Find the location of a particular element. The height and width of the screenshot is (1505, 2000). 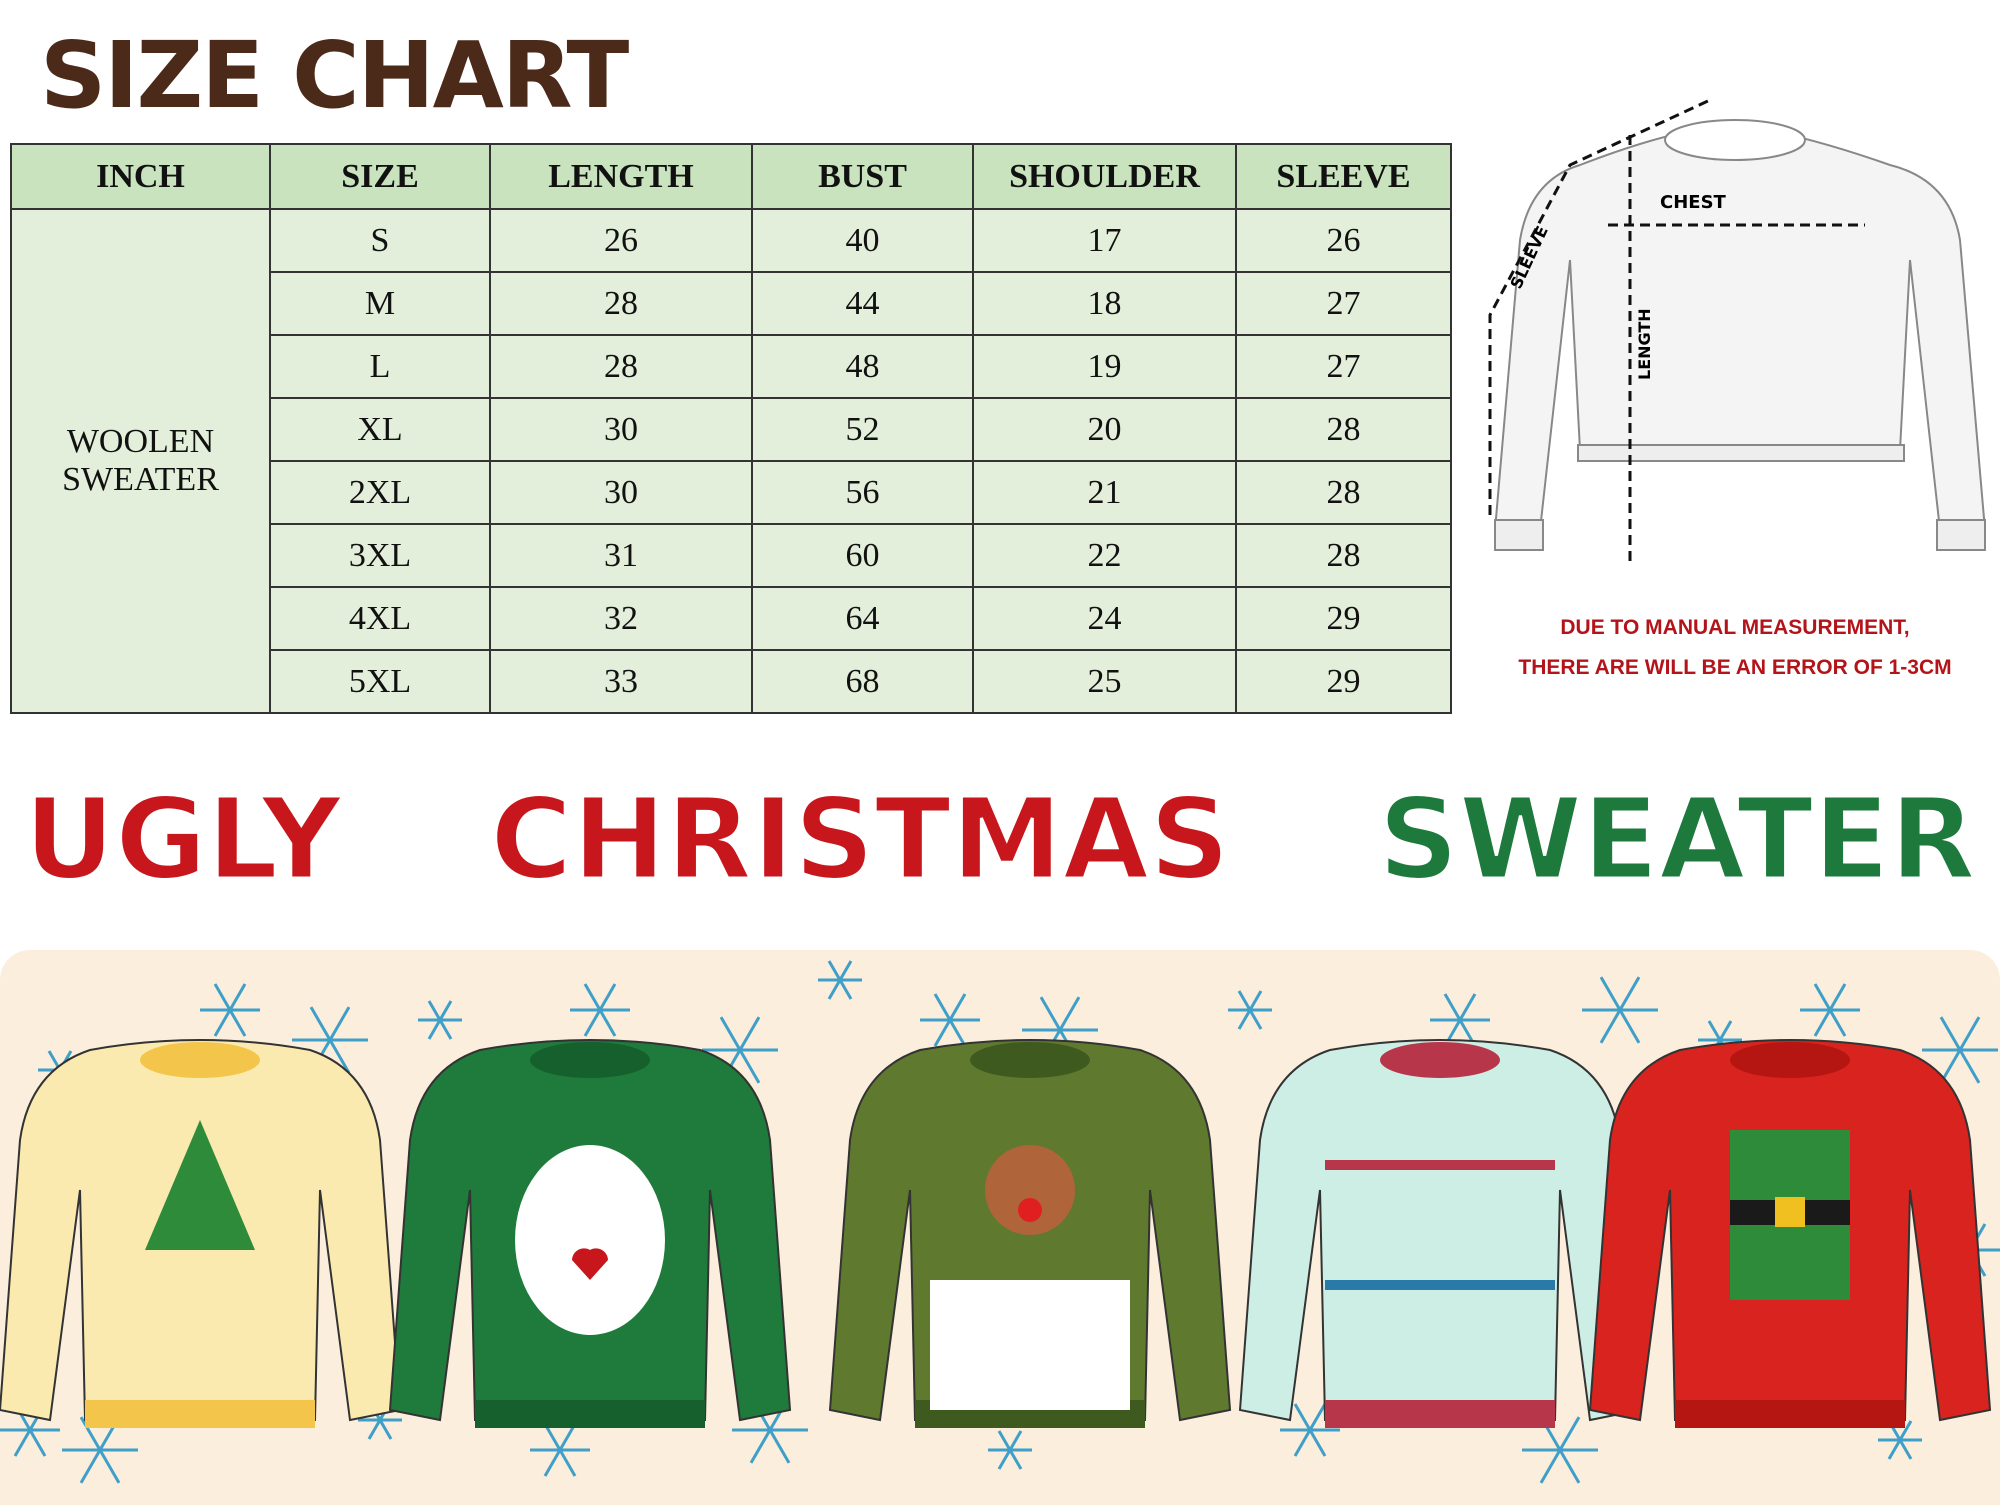

table-cell-size: 2XL is located at coordinates (380, 492).